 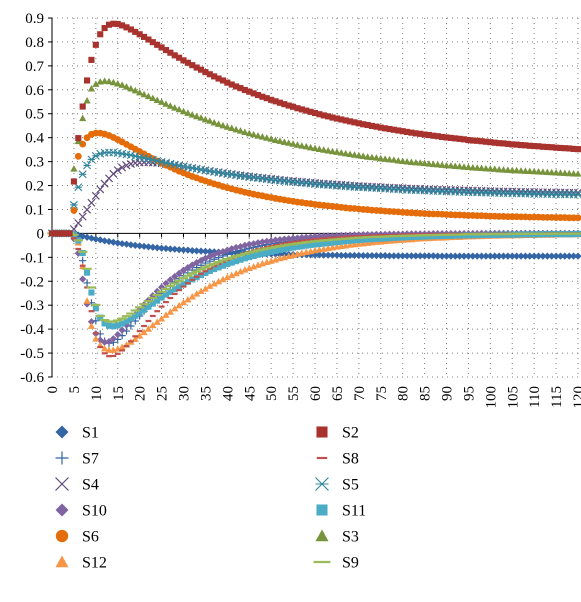 I want to click on legend-label-s6: S6, so click(x=90, y=537).